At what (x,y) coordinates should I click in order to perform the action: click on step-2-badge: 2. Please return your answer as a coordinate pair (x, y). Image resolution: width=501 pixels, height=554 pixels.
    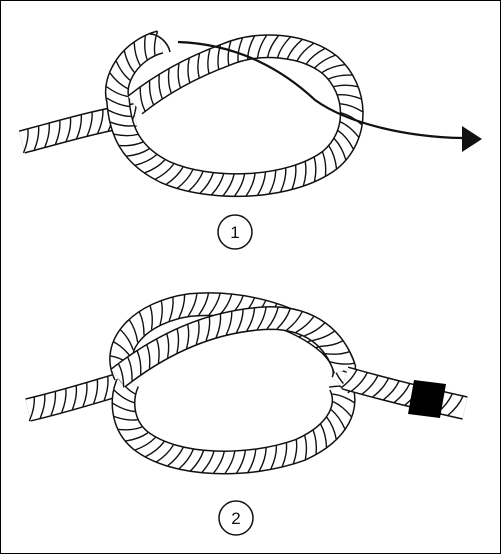
    Looking at the image, I should click on (236, 518).